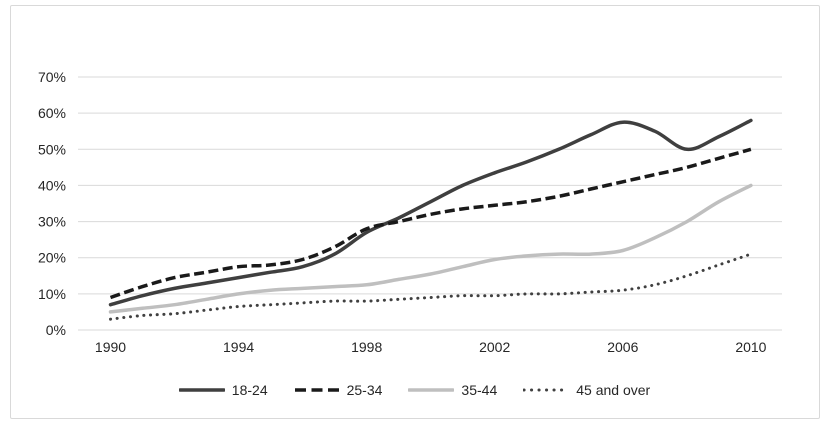  What do you see at coordinates (494, 347) in the screenshot?
I see `x-axis-tick-label: 2002` at bounding box center [494, 347].